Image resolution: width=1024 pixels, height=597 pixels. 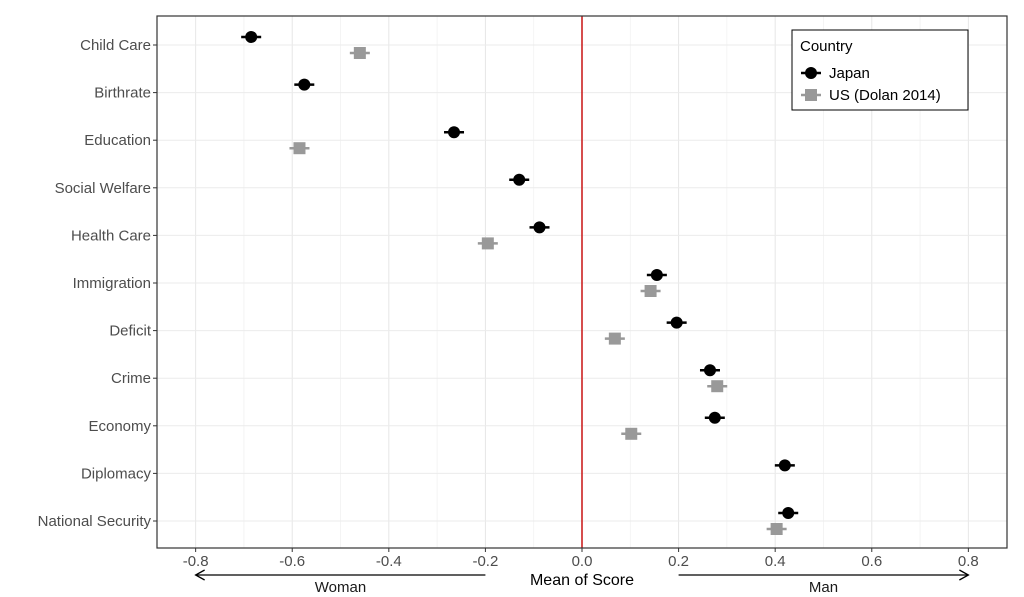 I want to click on x-tick-label: 0.0, so click(x=582, y=561).